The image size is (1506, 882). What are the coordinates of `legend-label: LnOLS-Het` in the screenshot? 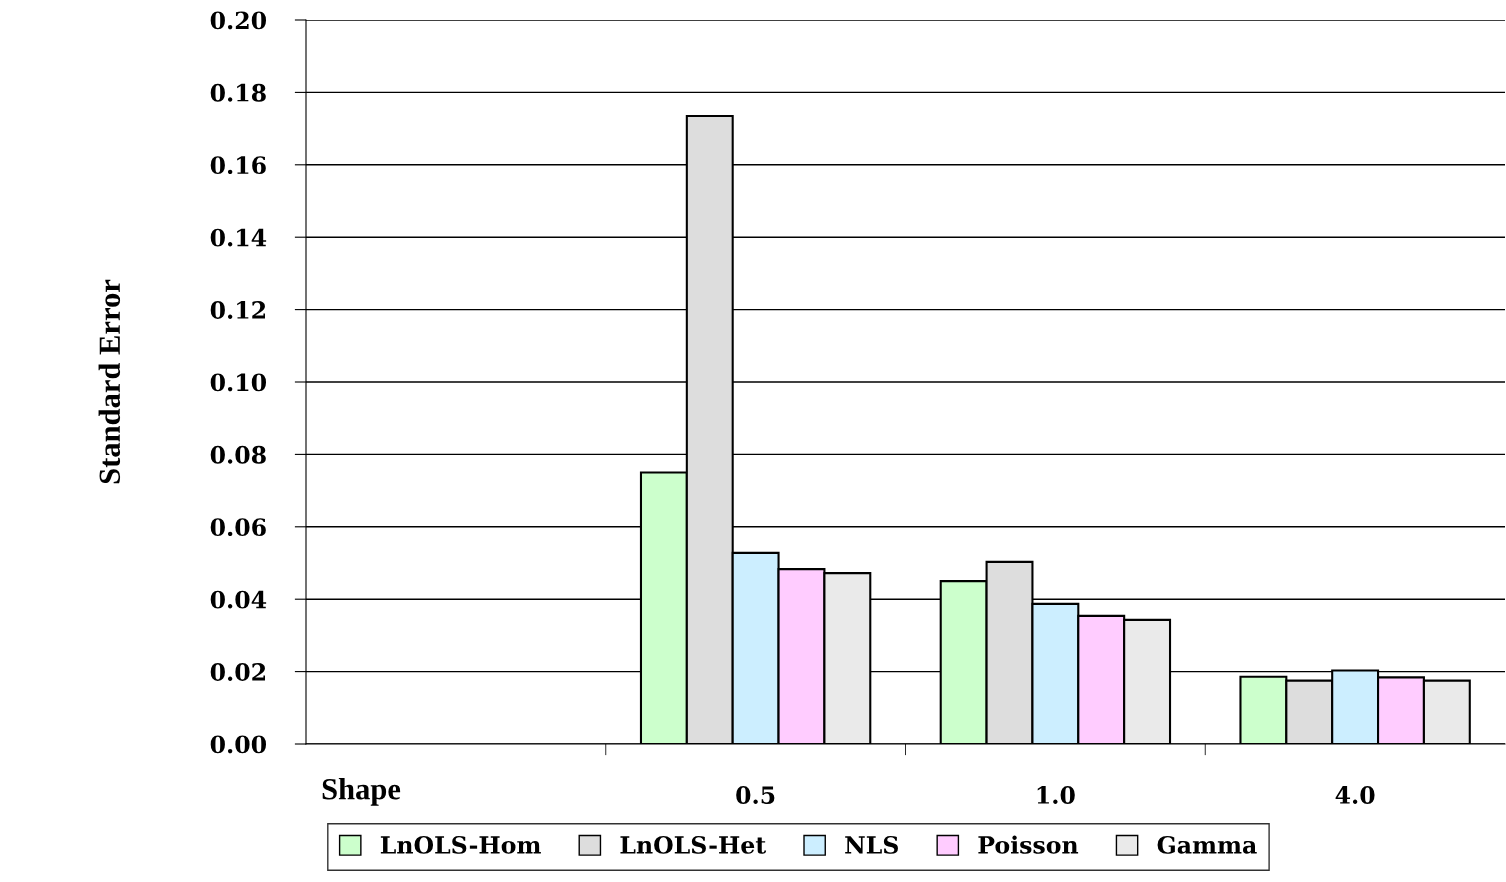 It's located at (693, 844).